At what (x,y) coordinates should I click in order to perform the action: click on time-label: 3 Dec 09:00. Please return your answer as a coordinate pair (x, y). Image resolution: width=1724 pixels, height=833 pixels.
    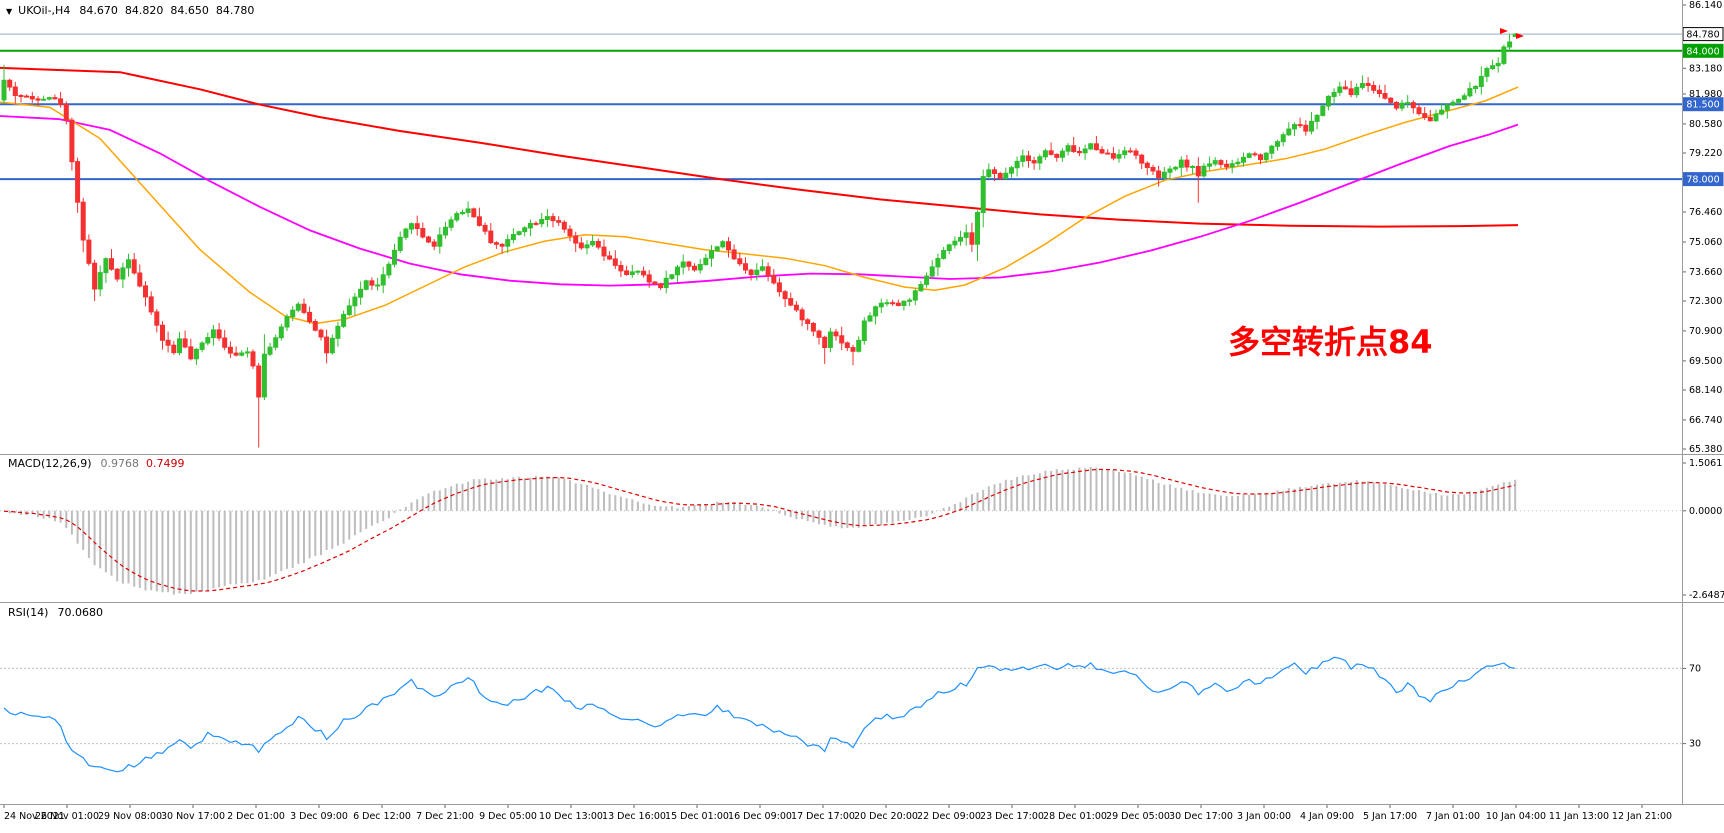
    Looking at the image, I should click on (319, 816).